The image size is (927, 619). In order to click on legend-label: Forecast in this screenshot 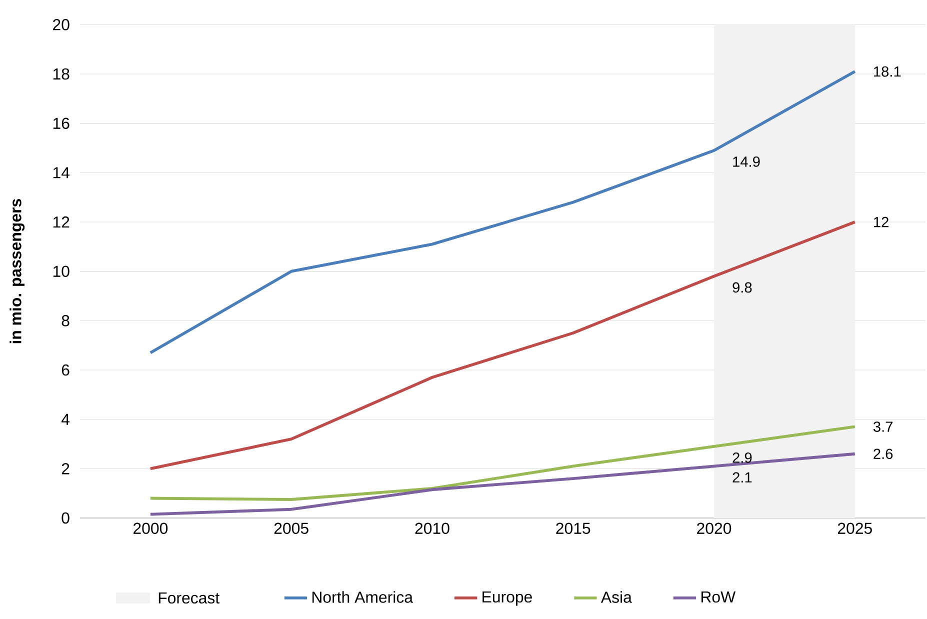, I will do `click(189, 598)`.